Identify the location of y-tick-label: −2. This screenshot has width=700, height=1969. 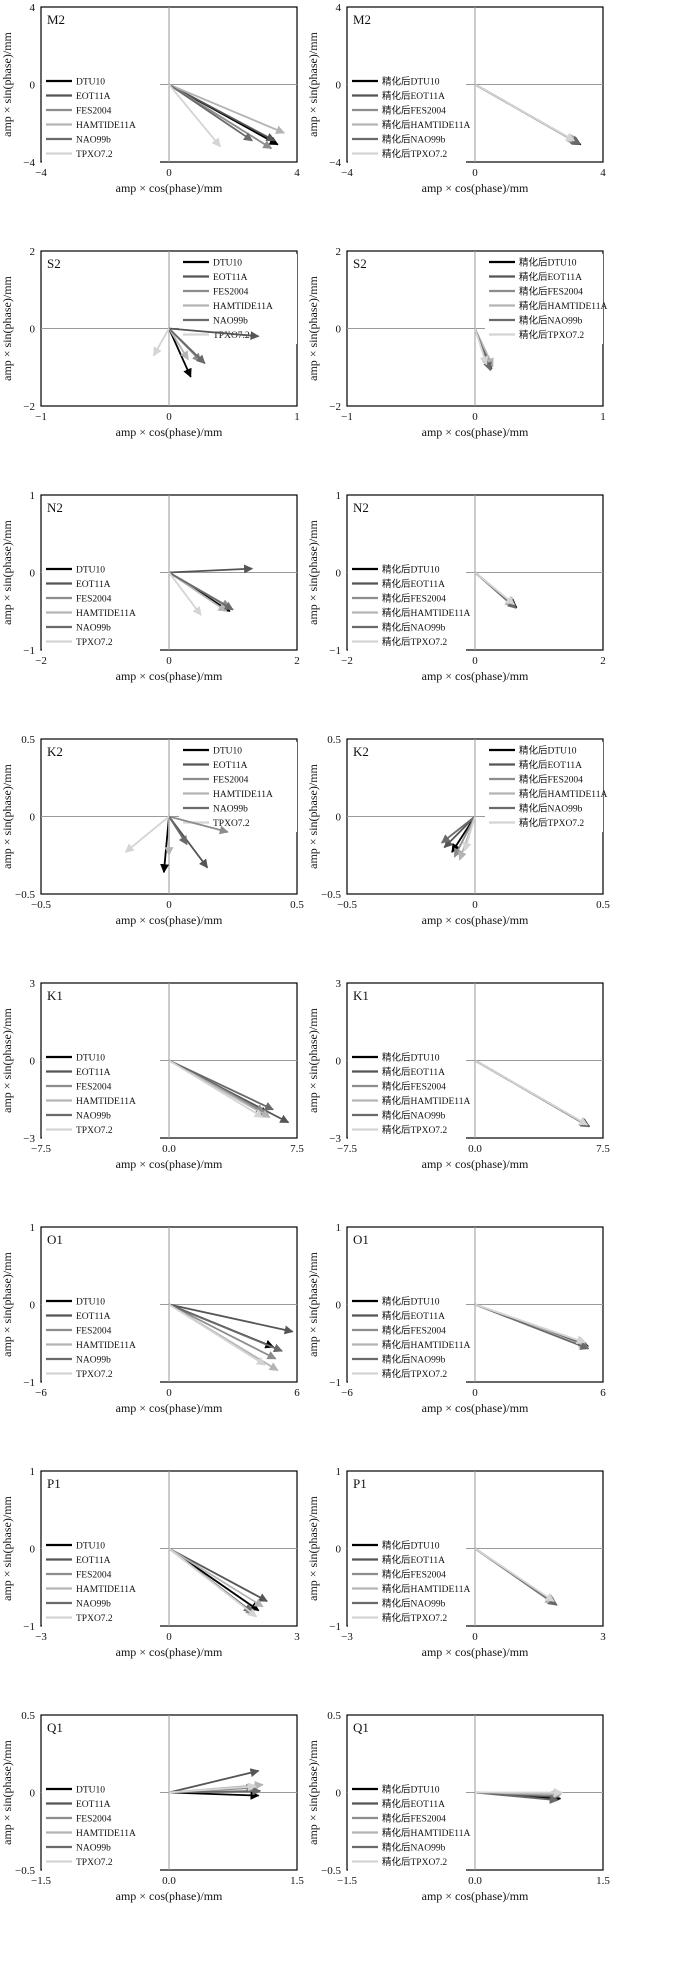
(335, 407).